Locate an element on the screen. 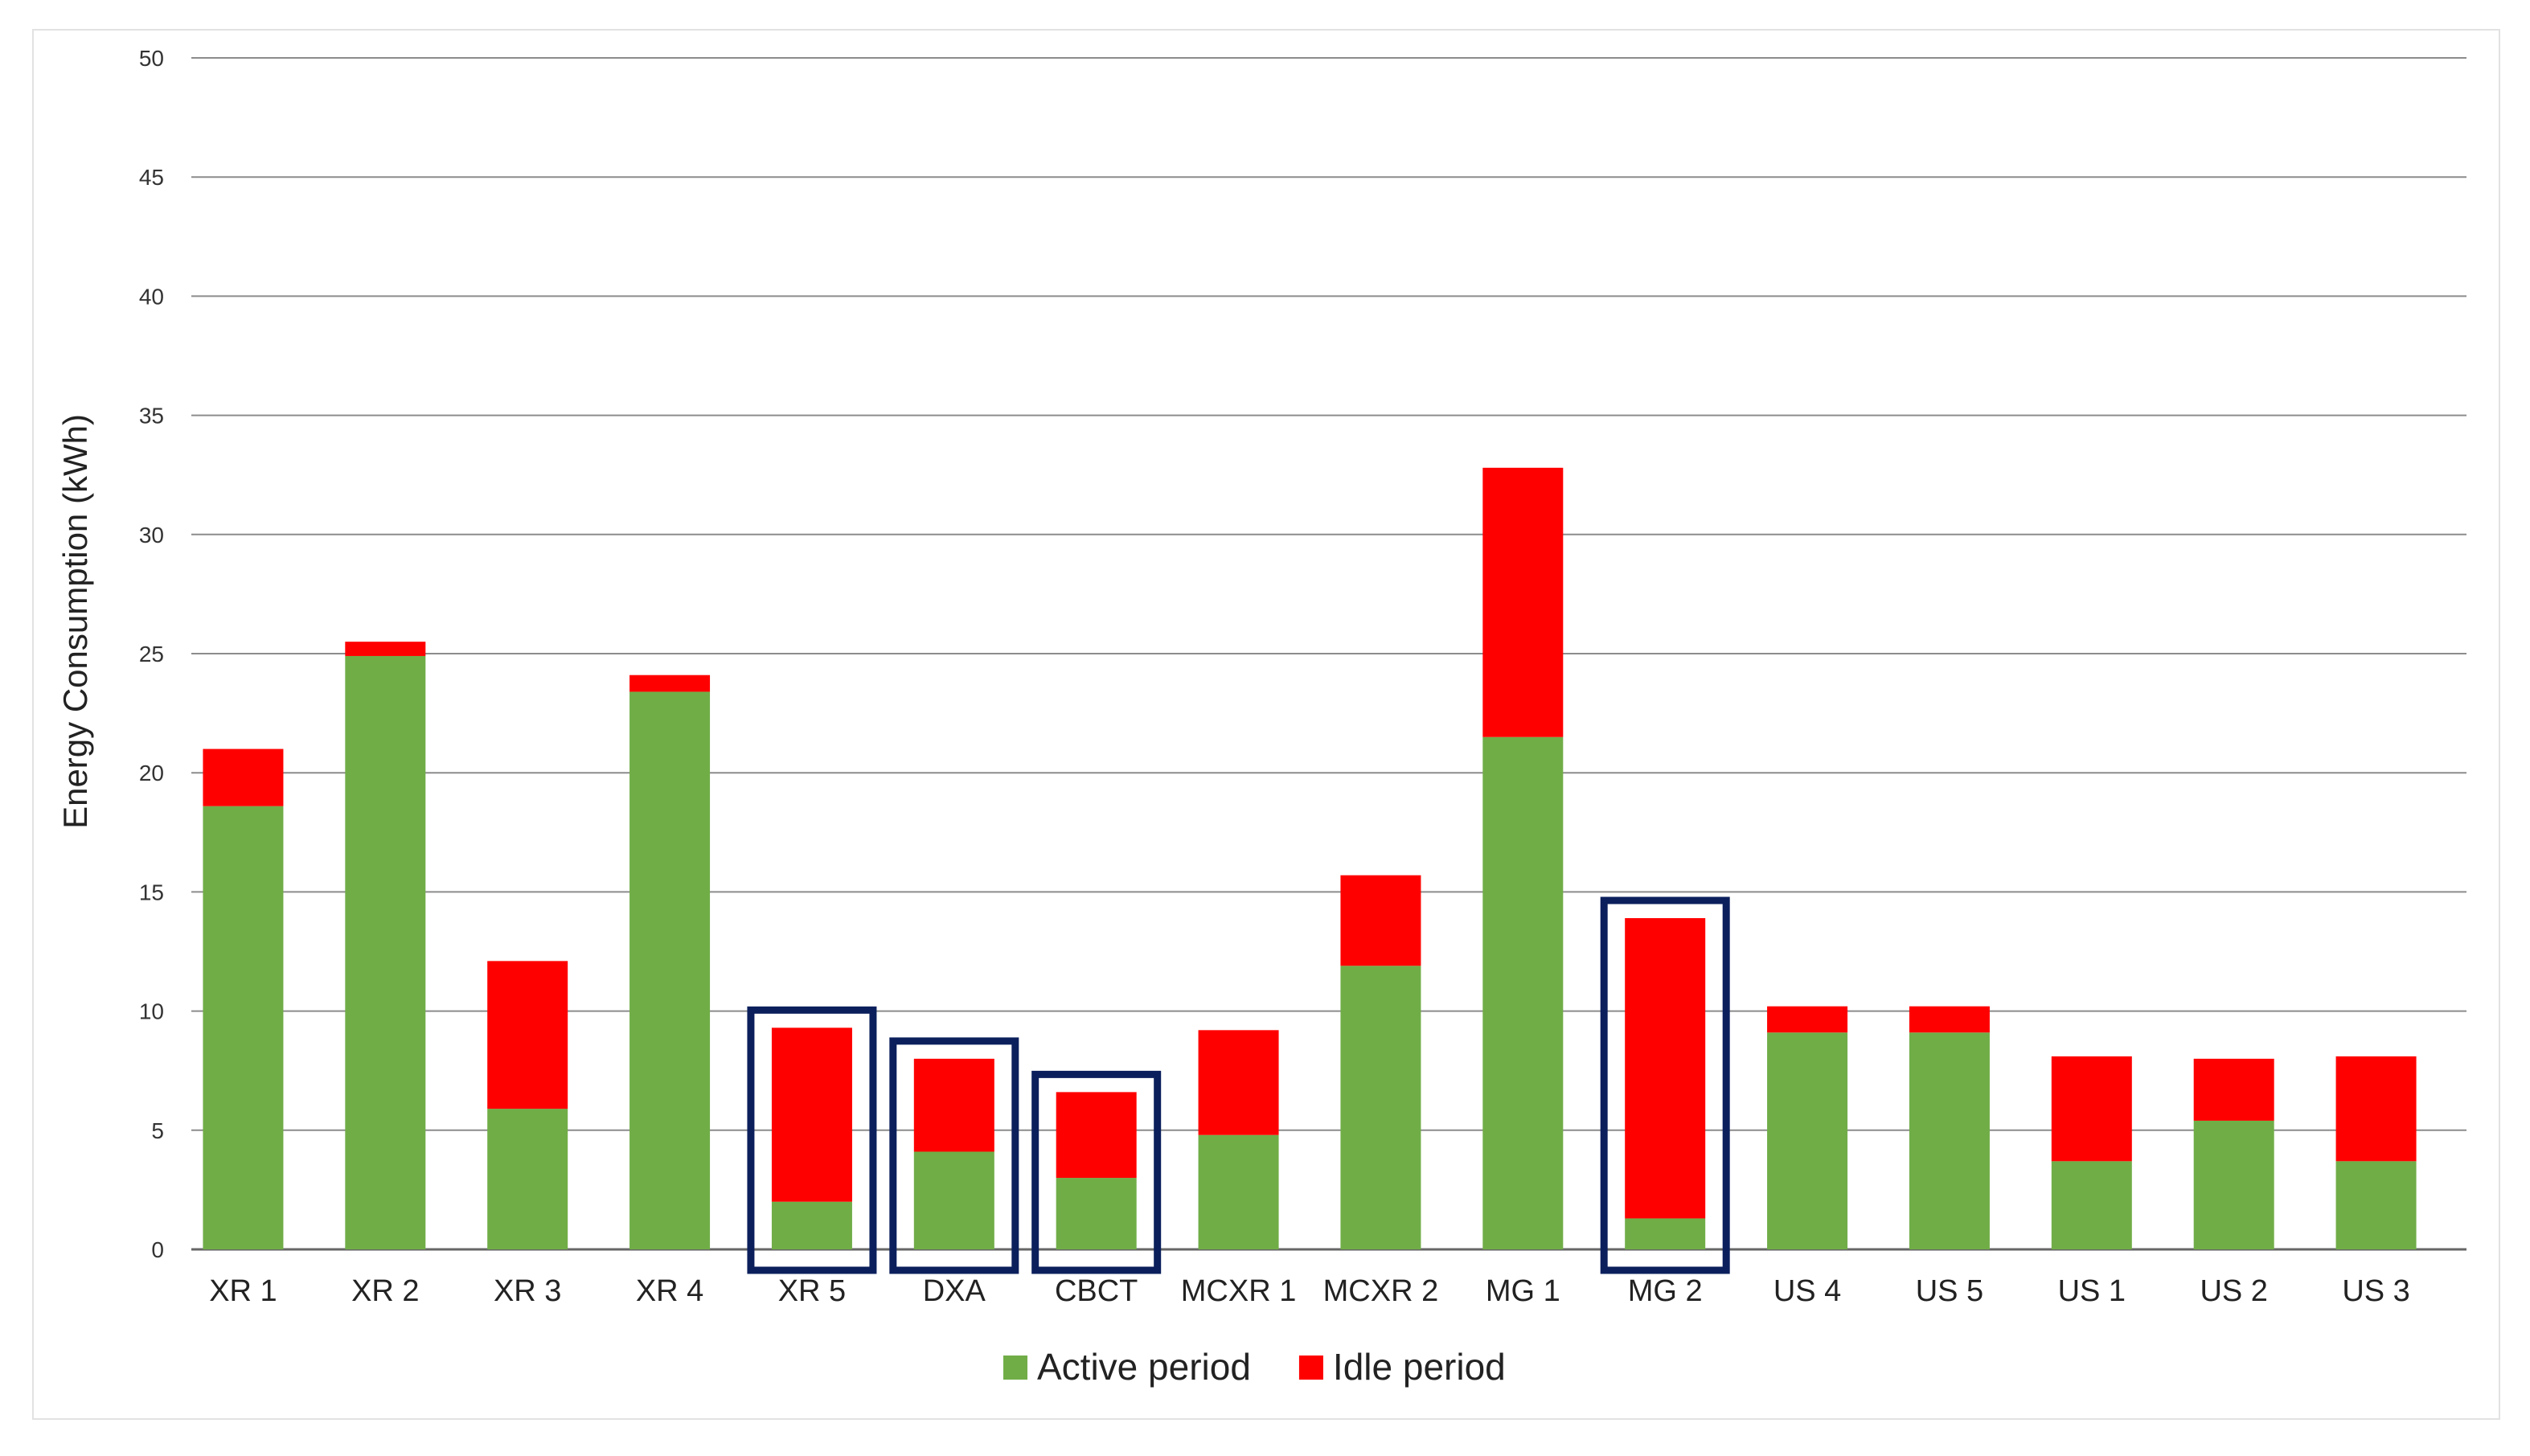 This screenshot has height=1456, width=2530. x-tick-label: MCXR 2 is located at coordinates (1381, 1291).